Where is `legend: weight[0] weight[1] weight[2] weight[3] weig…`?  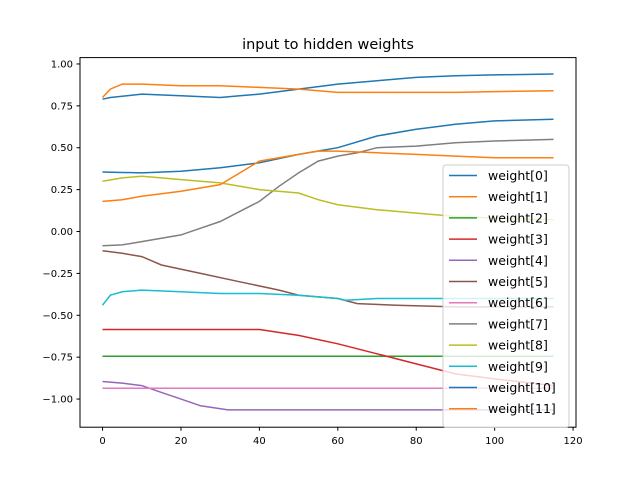 legend: weight[0] weight[1] weight[2] weight[3] weig… is located at coordinates (506, 296).